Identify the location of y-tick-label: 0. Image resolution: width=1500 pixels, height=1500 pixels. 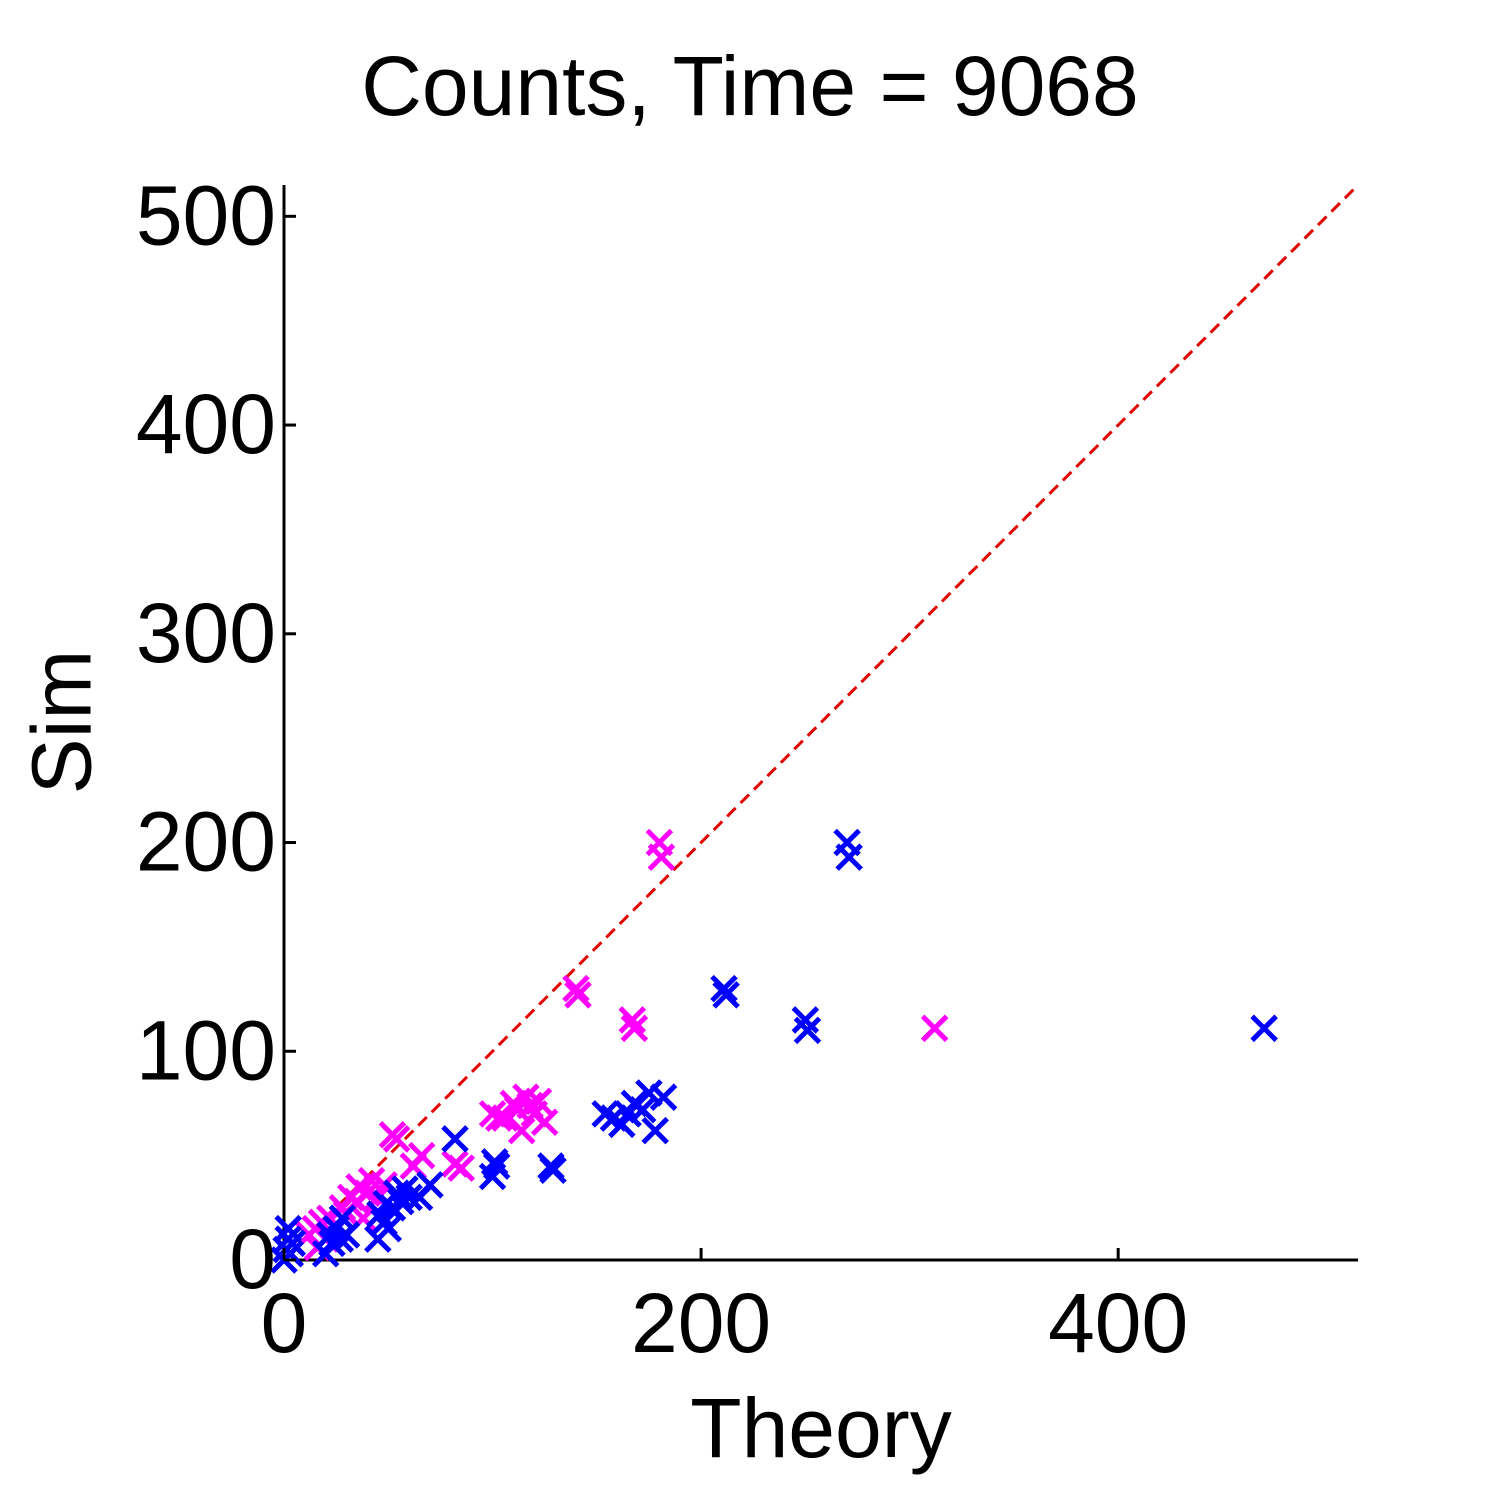
(252, 1259).